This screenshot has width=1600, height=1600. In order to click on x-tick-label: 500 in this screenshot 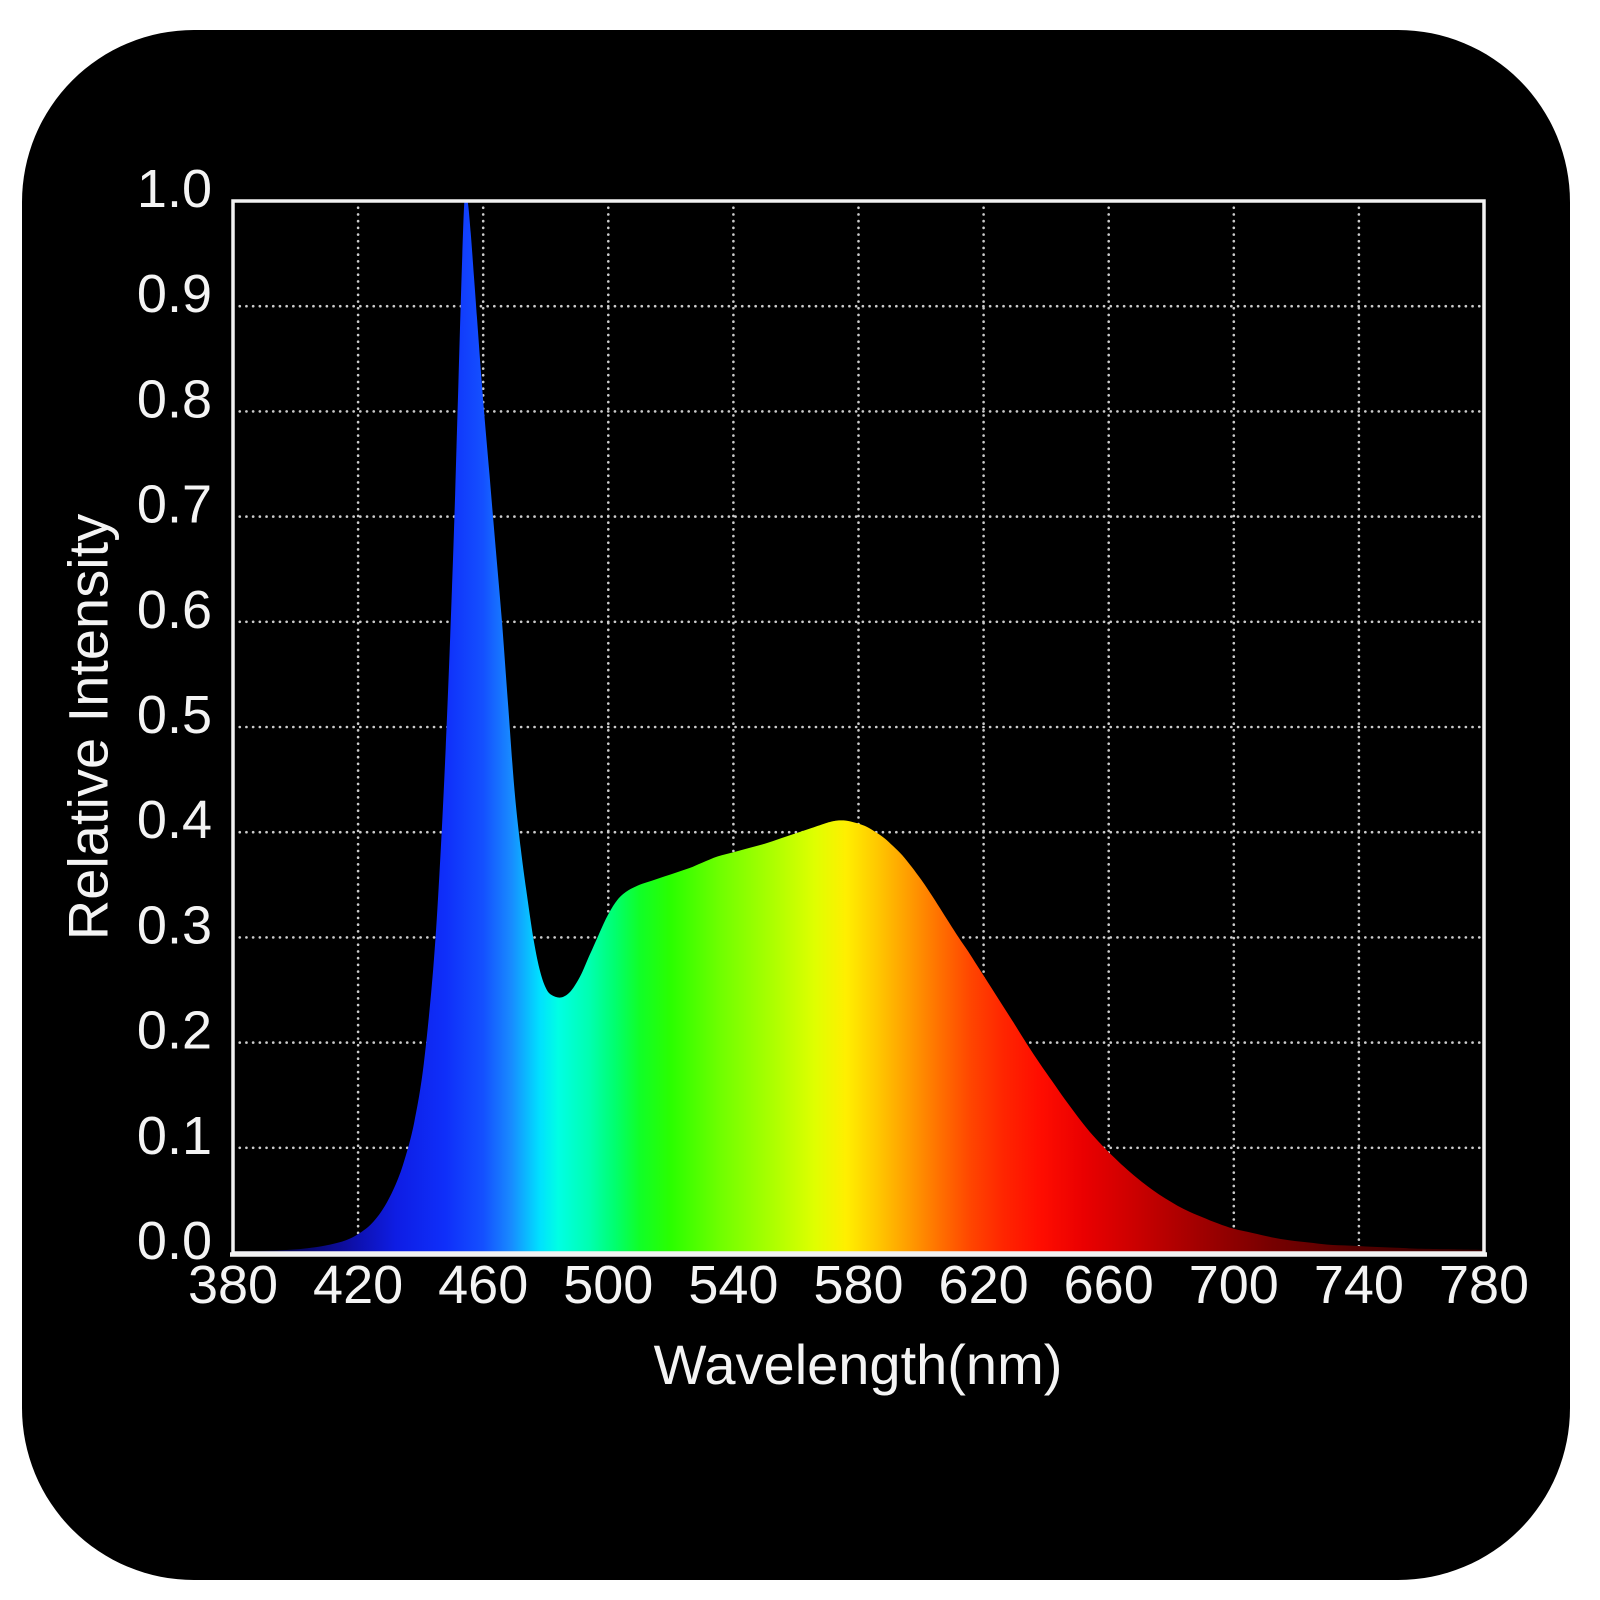, I will do `click(608, 1285)`.